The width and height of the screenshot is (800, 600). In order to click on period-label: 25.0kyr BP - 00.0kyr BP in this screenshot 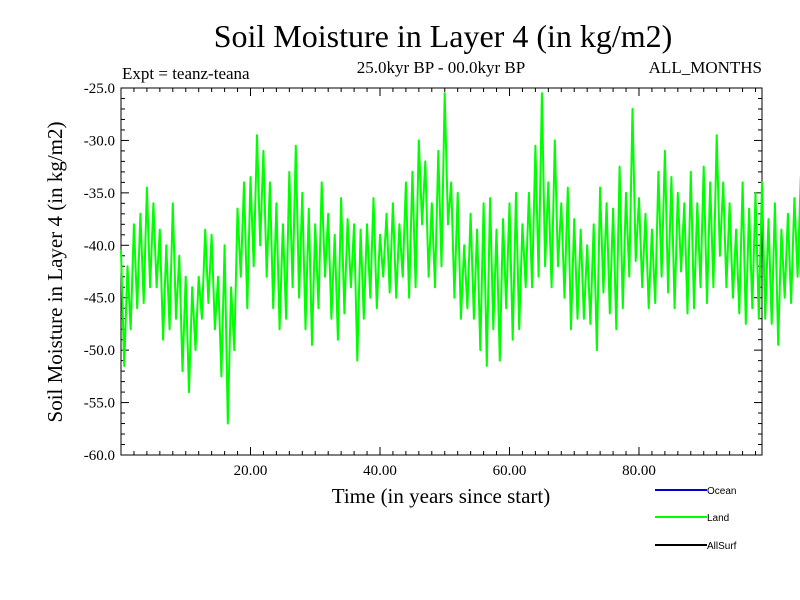, I will do `click(441, 67)`.